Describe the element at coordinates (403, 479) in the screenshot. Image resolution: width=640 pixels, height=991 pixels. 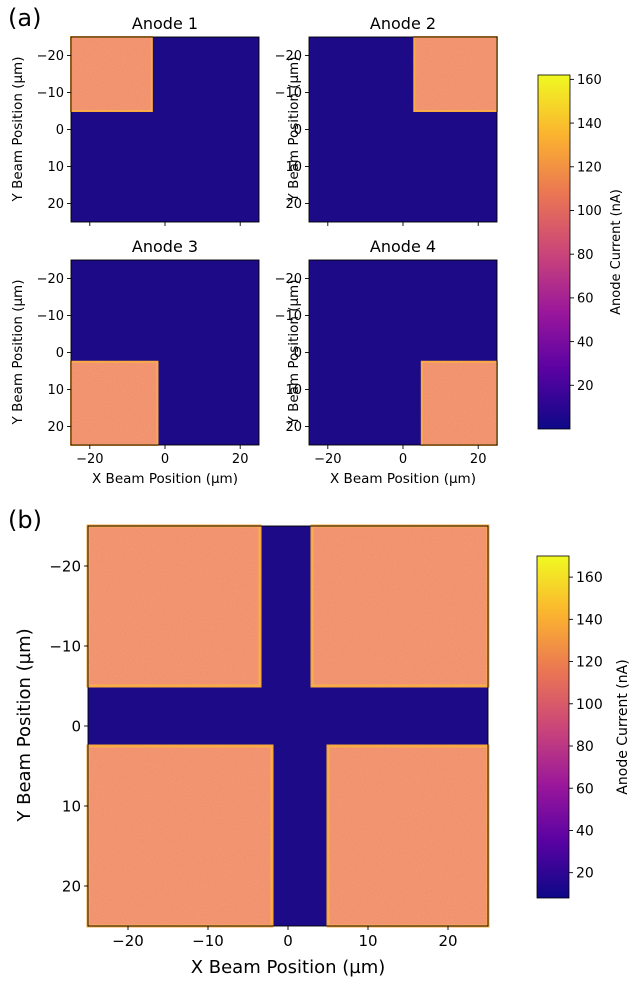
I see `x-axis-label-anode-4: X Beam Position (µm)` at that location.